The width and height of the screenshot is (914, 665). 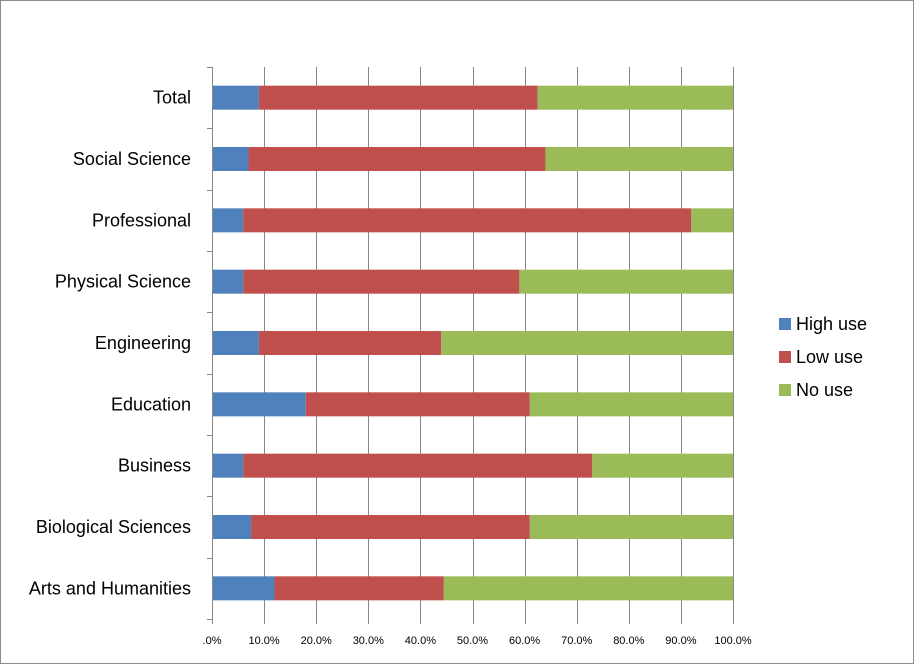 What do you see at coordinates (232, 527) in the screenshot?
I see `bar-biological-sciences-high-use` at bounding box center [232, 527].